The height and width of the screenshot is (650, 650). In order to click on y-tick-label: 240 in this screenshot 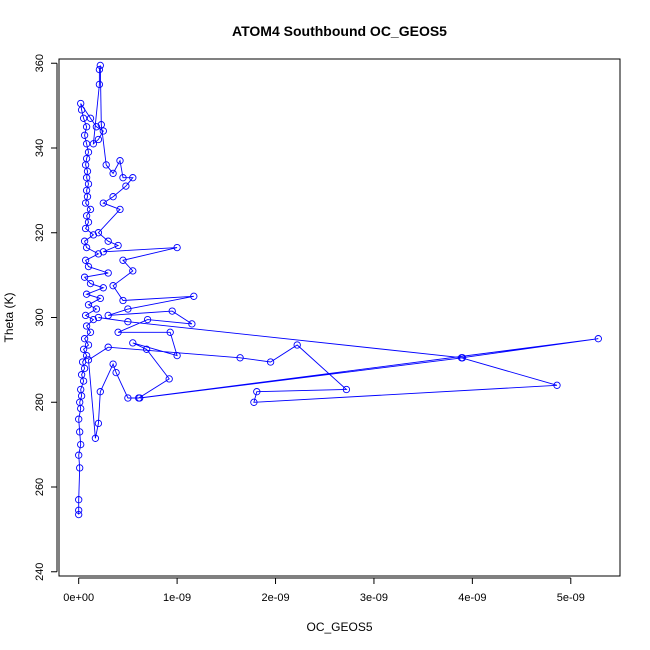, I will do `click(40, 572)`.